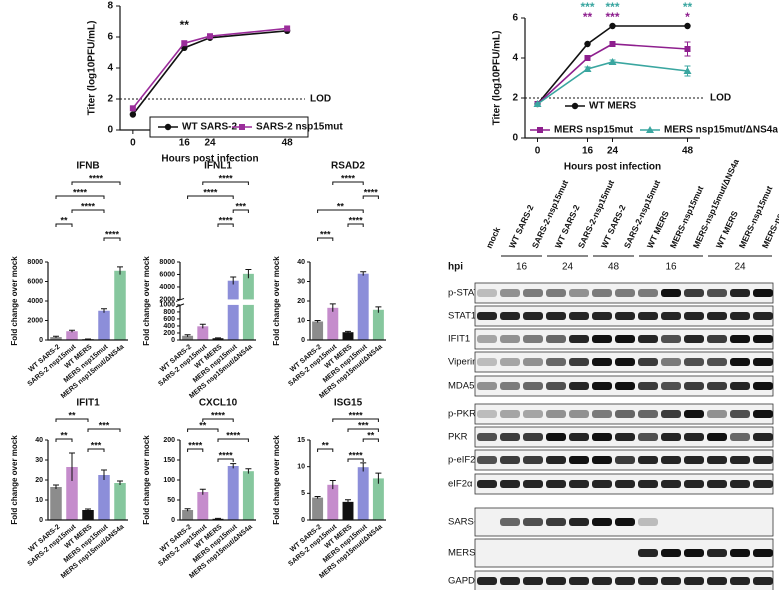 The image size is (779, 590). Describe the element at coordinates (216, 302) in the screenshot. I see `axis-break` at that location.